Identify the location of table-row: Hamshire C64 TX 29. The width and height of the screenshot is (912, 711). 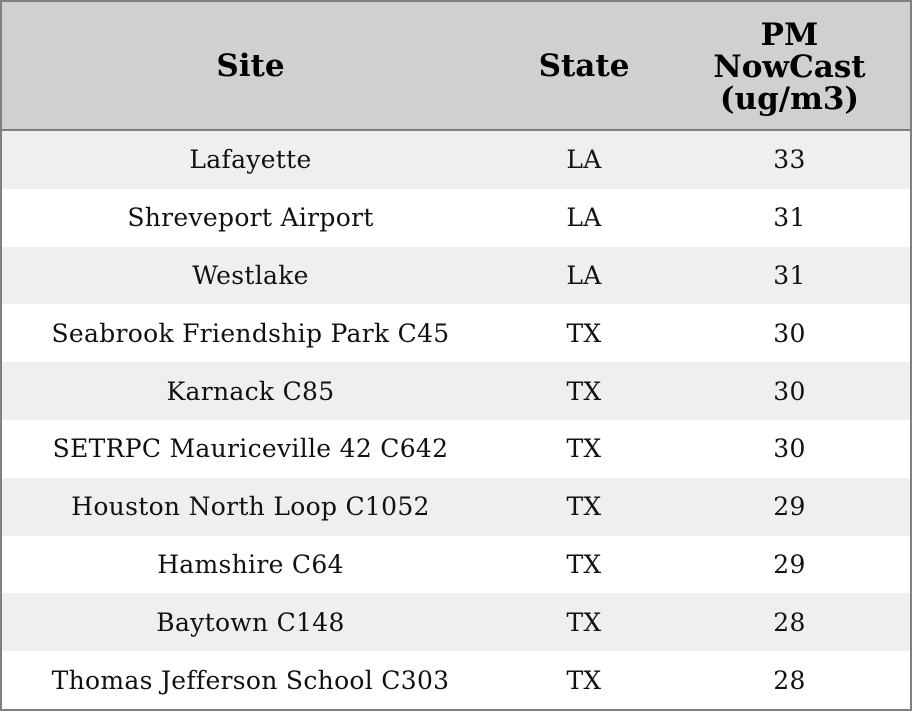
(456, 565).